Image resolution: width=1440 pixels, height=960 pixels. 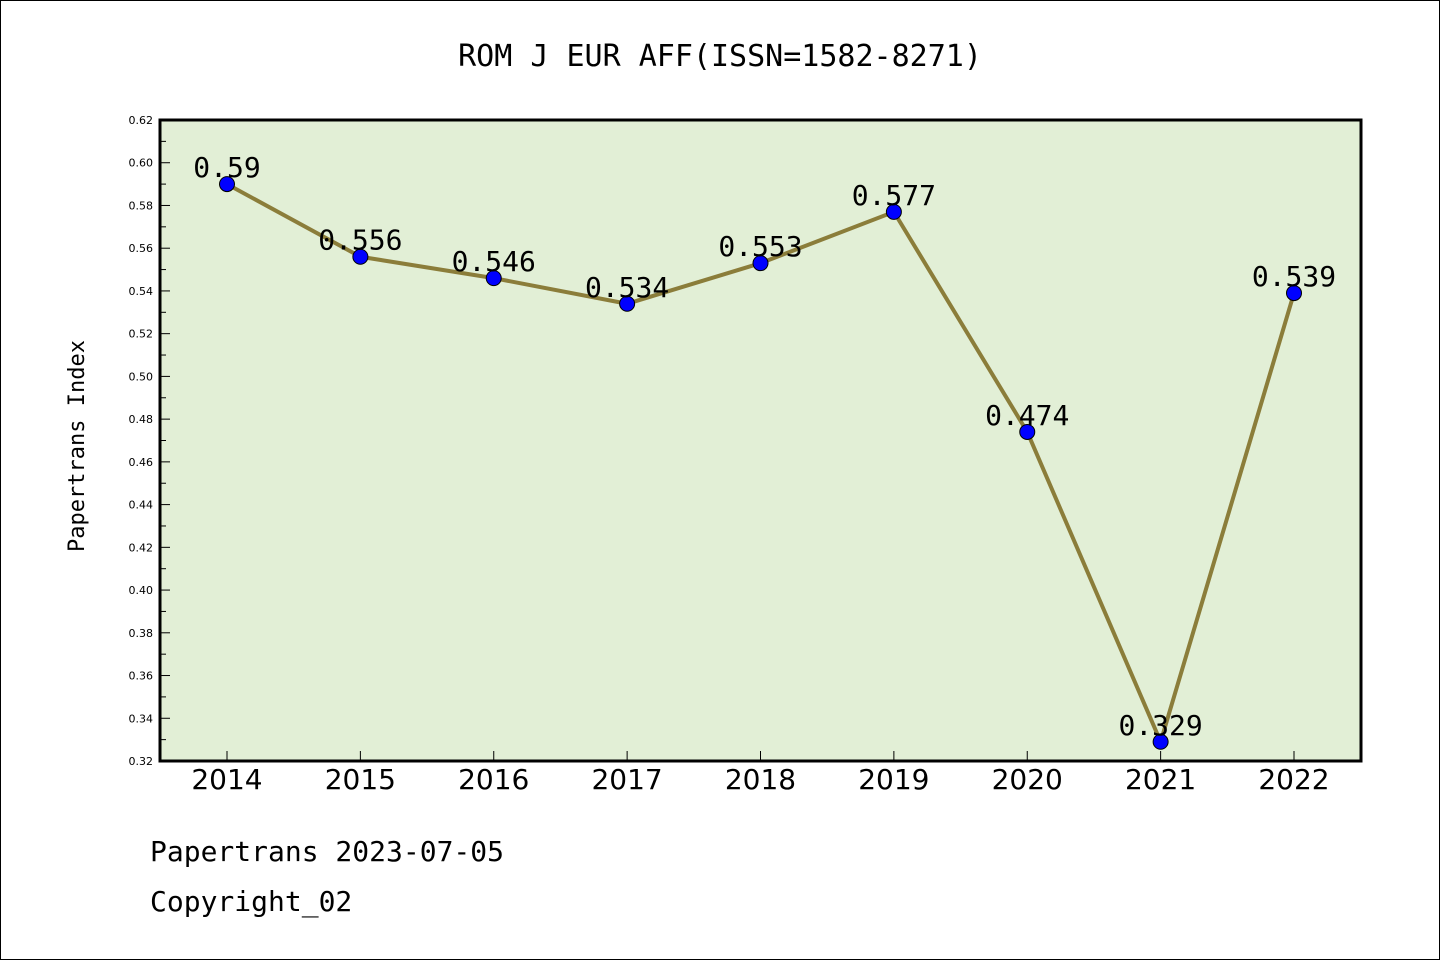 What do you see at coordinates (141, 547) in the screenshot?
I see `y-tick-label: 0.42` at bounding box center [141, 547].